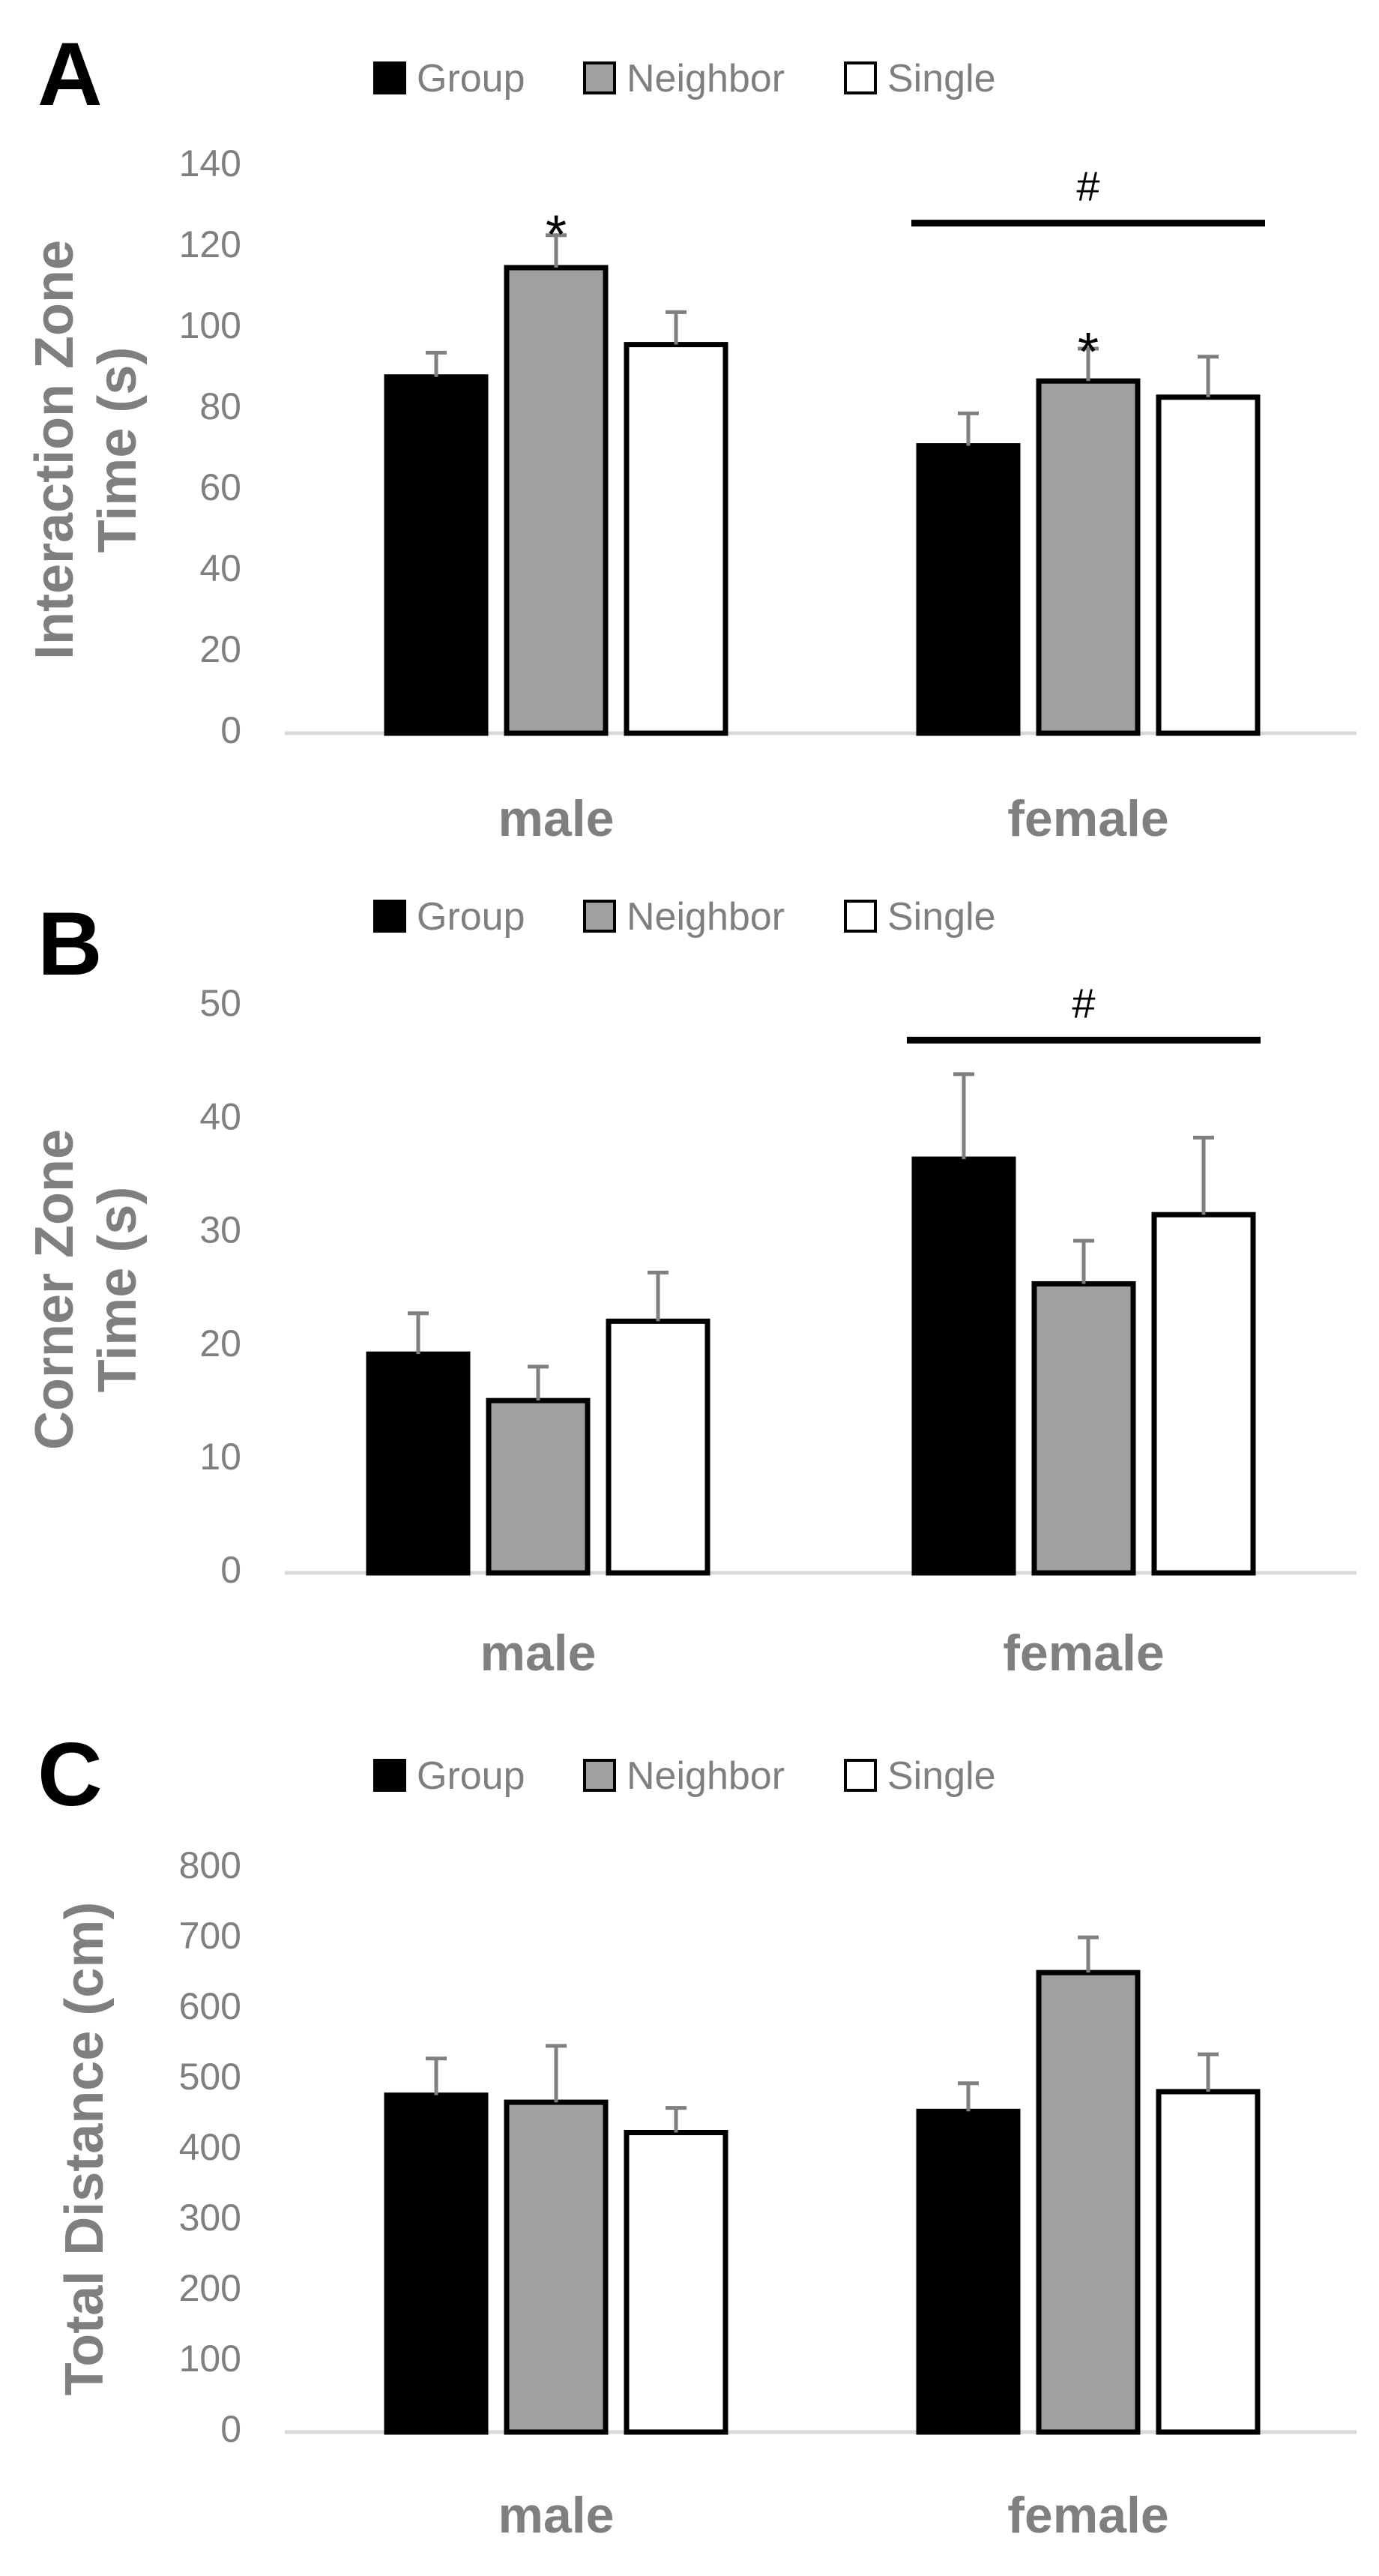 The height and width of the screenshot is (2576, 1379). Describe the element at coordinates (210, 2288) in the screenshot. I see `y-tick-label: 200` at that location.